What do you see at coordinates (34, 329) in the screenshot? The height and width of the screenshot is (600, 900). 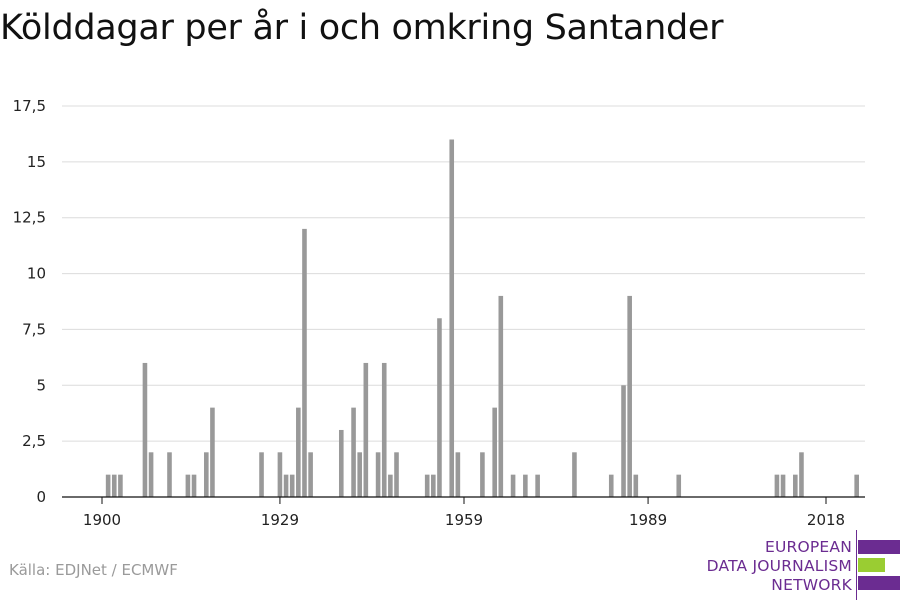 I see `y-tick-label: 7,5` at bounding box center [34, 329].